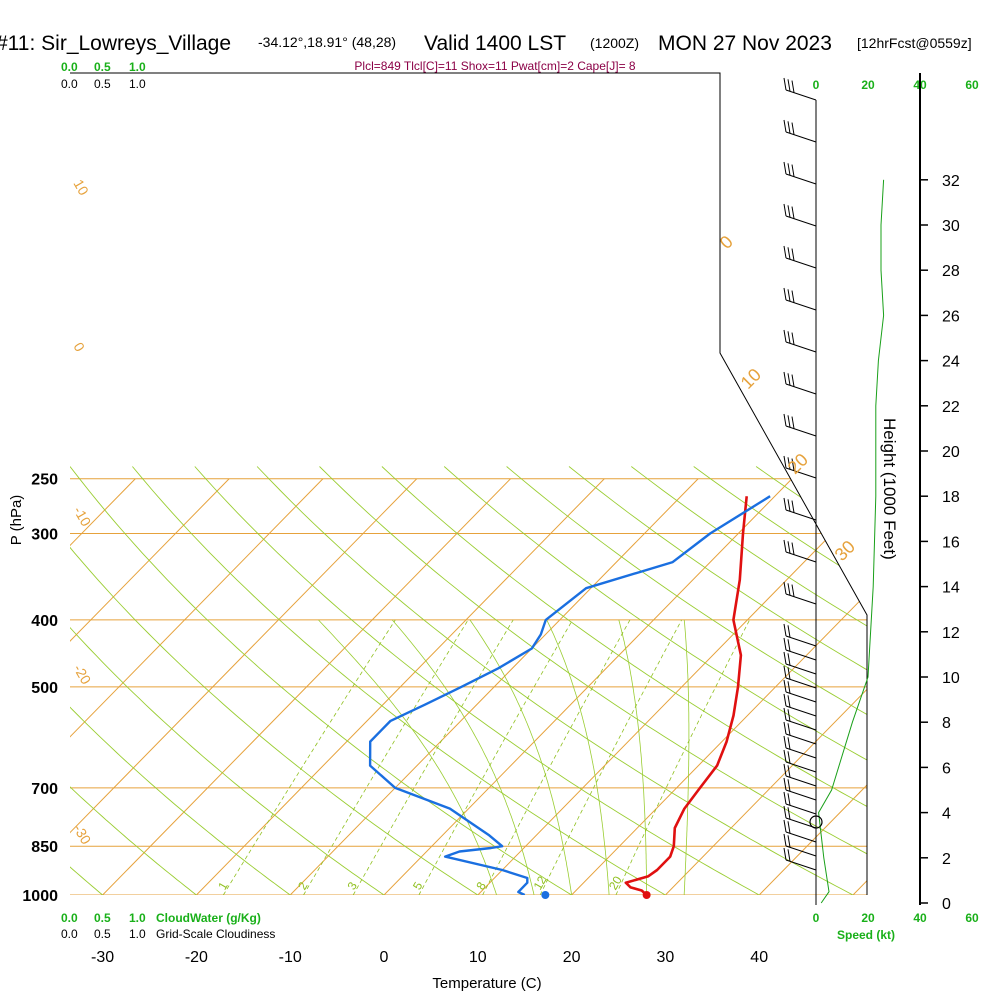 The height and width of the screenshot is (1000, 1000). What do you see at coordinates (495, 43) in the screenshot?
I see `valid-time: Valid 1400 LST` at bounding box center [495, 43].